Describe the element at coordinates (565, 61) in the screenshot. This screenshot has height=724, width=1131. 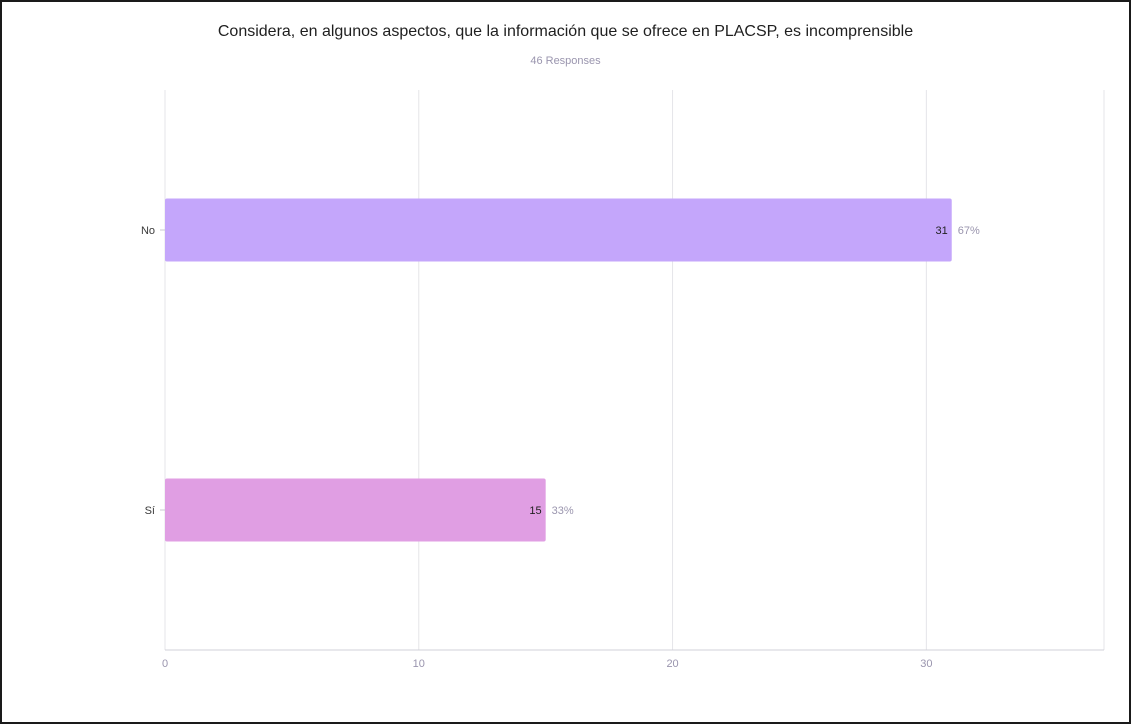
I see `chart-subtitle: 46 Responses` at that location.